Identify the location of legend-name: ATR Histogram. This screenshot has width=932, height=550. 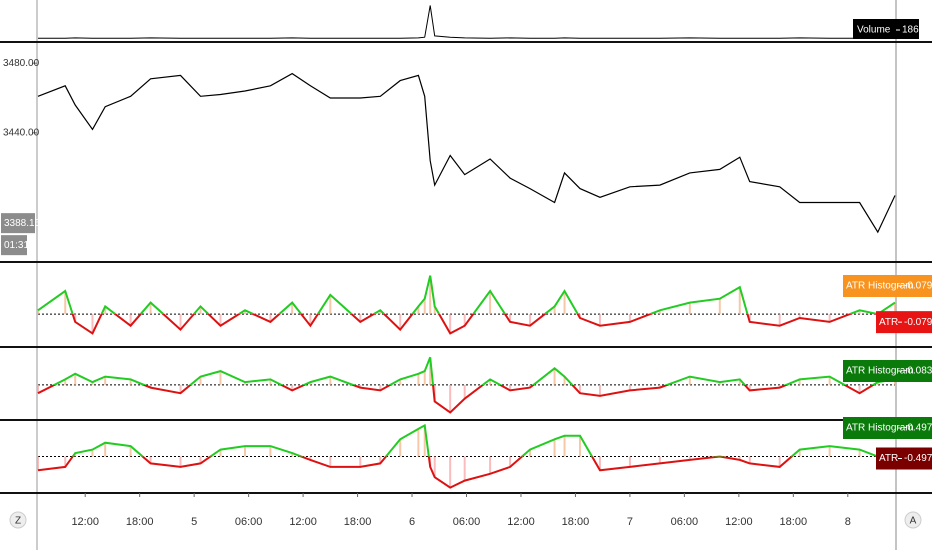
(880, 286).